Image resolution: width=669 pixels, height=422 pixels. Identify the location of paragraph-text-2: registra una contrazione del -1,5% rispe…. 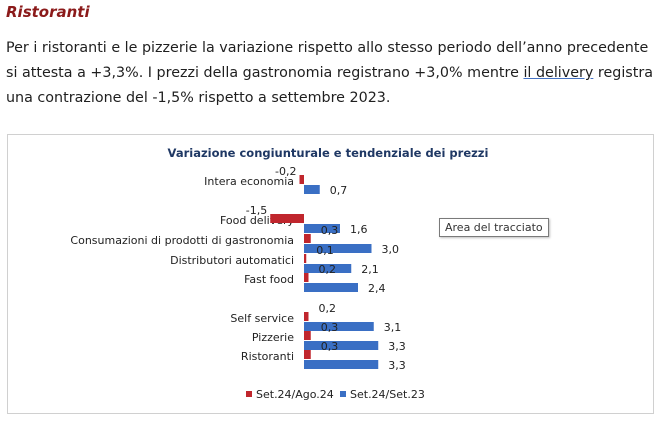
(330, 85).